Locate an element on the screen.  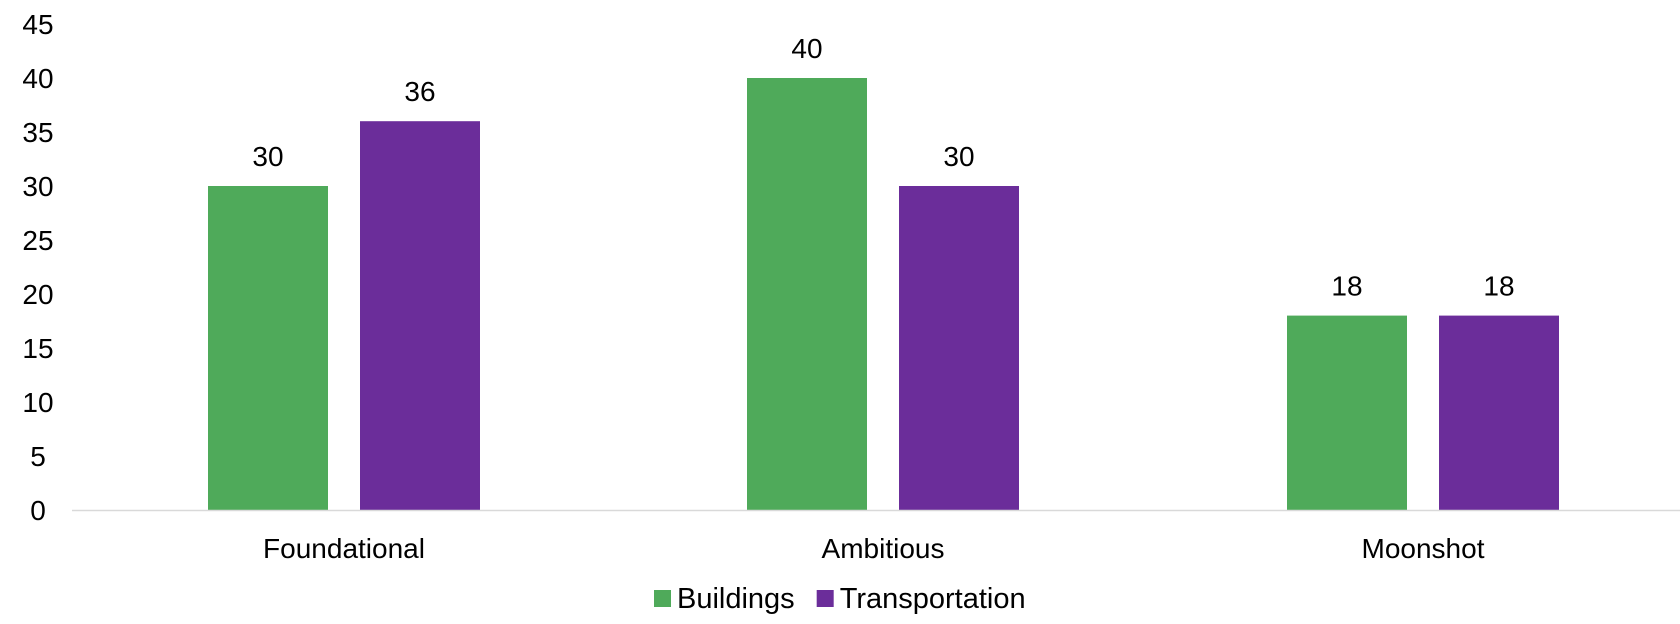
y-tick-label: 45 is located at coordinates (37, 24).